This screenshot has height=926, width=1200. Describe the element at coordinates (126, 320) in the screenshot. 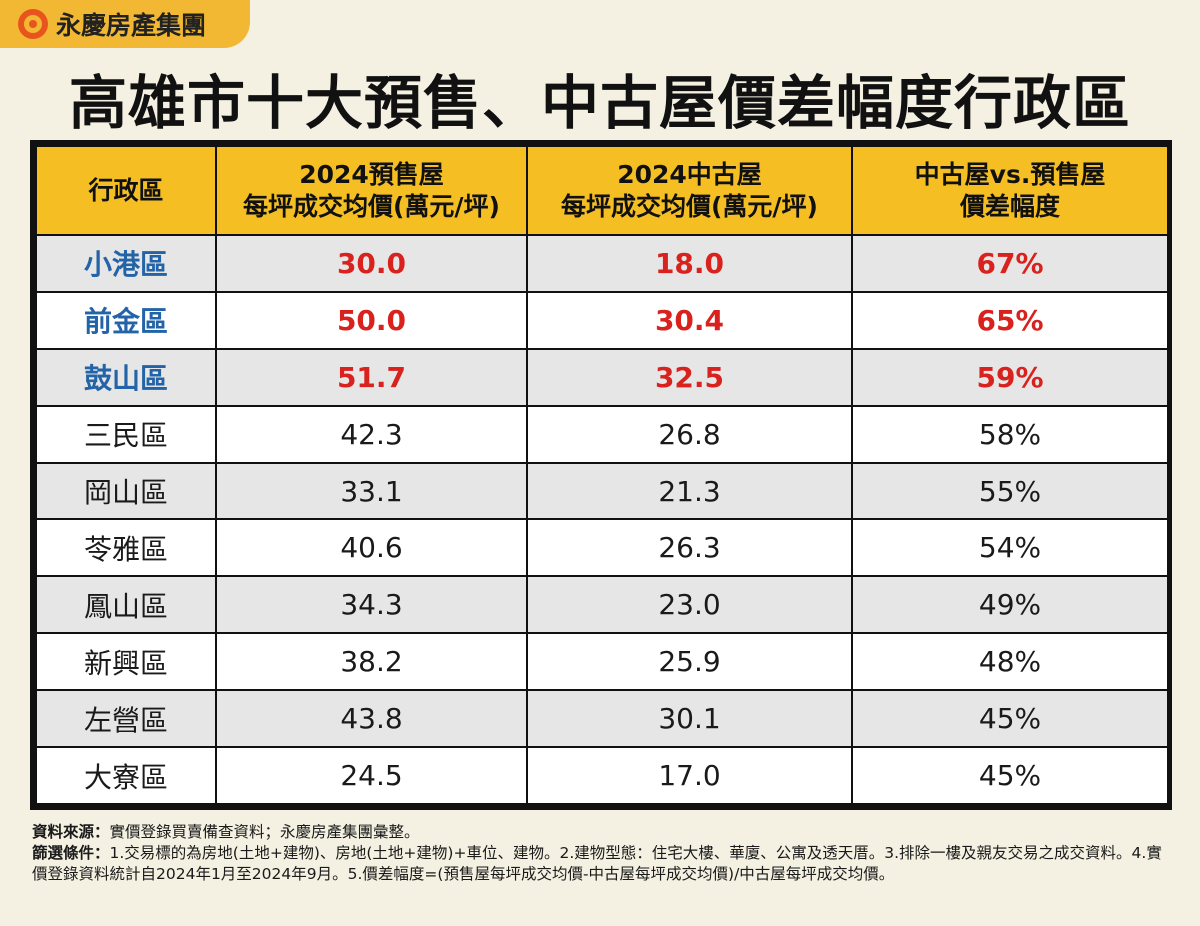

I see `district-cell: 前金區` at that location.